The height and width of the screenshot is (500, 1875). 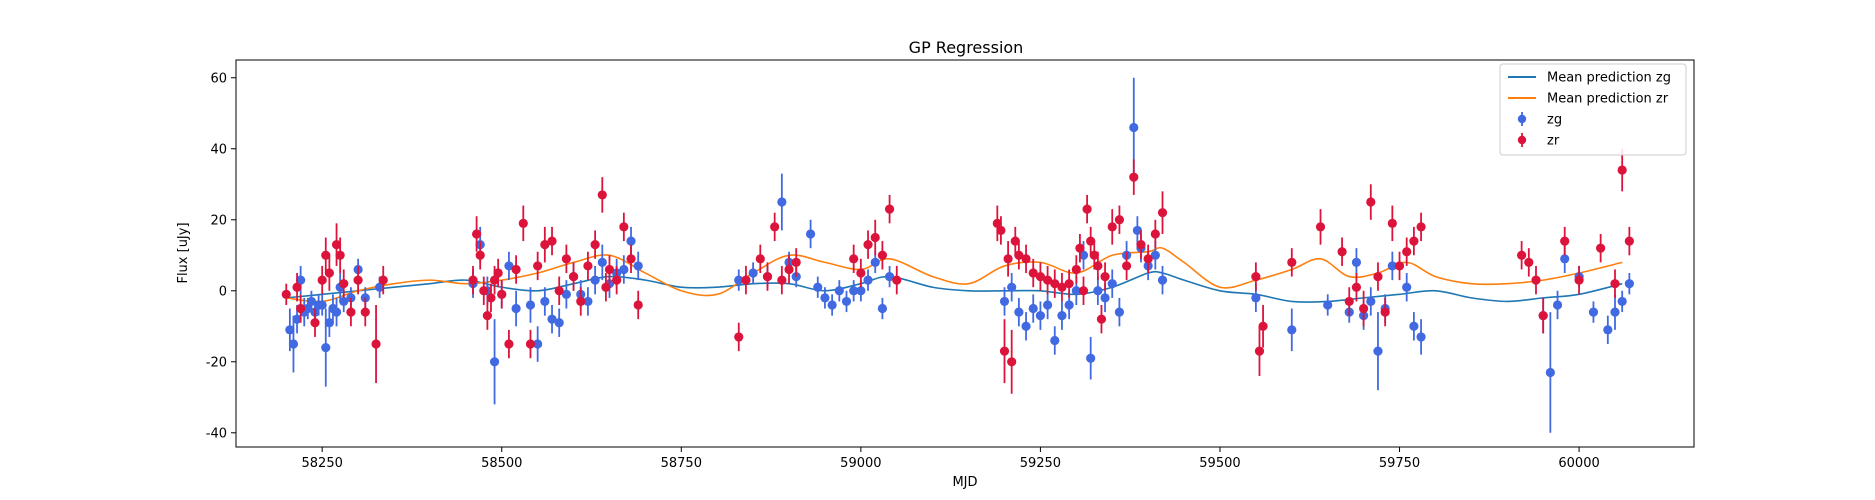 What do you see at coordinates (1553, 141) in the screenshot?
I see `legend-entry-label: zr` at bounding box center [1553, 141].